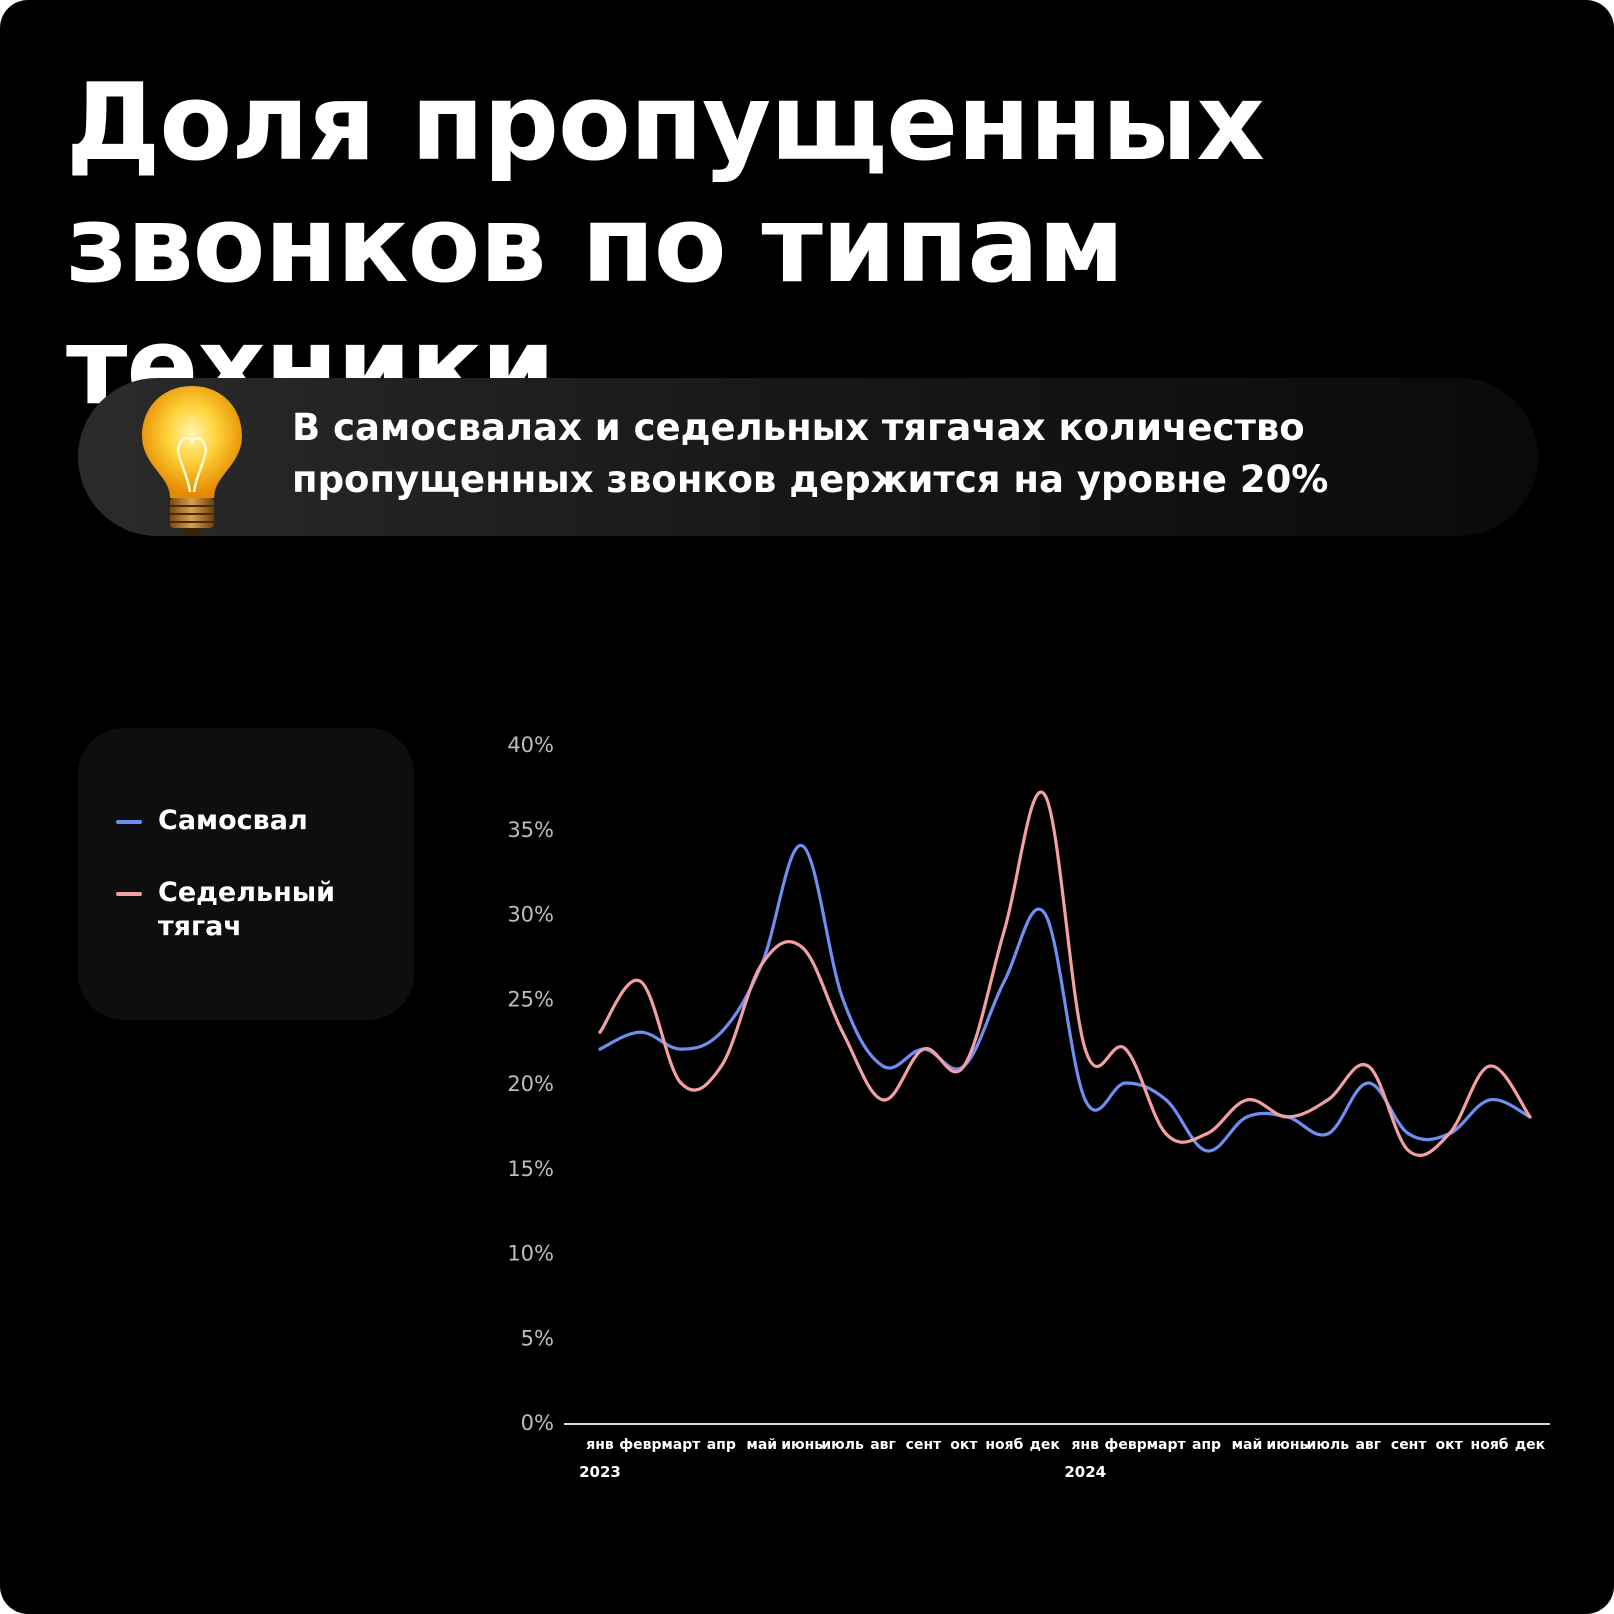  What do you see at coordinates (530, 1169) in the screenshot?
I see `y-tick-label: 15%` at bounding box center [530, 1169].